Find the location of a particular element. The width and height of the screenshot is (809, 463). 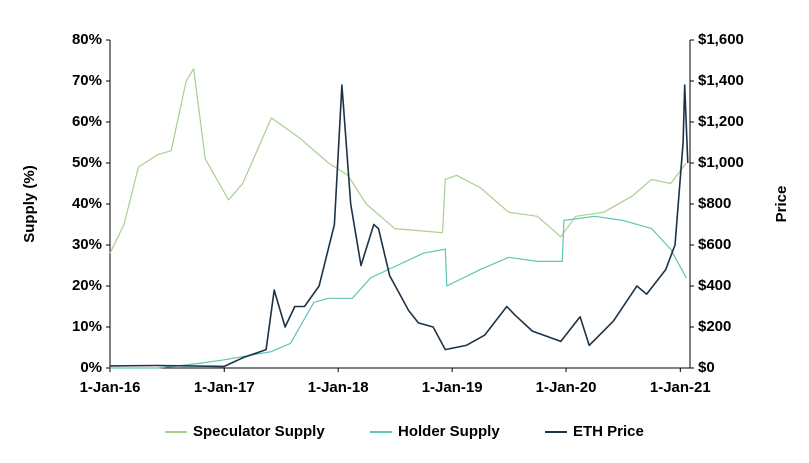

y-tick-label: 80% is located at coordinates (87, 39).